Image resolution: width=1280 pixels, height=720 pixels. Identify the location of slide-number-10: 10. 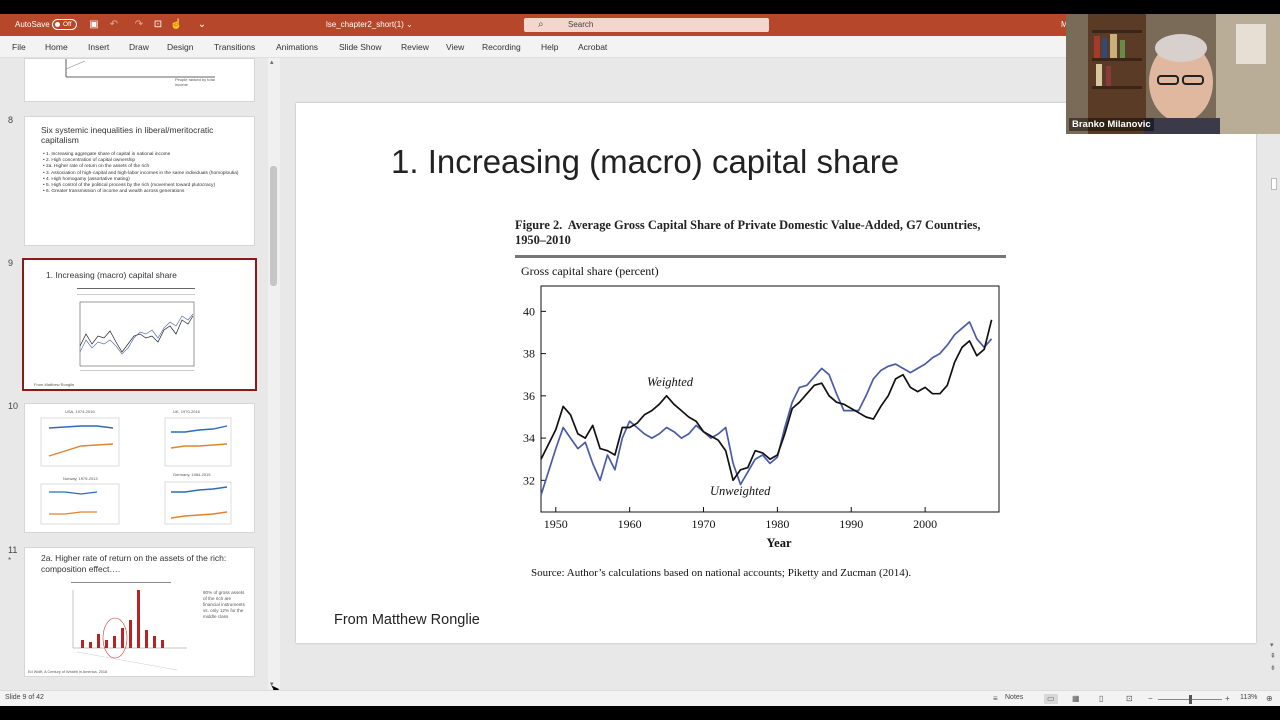
(13, 406).